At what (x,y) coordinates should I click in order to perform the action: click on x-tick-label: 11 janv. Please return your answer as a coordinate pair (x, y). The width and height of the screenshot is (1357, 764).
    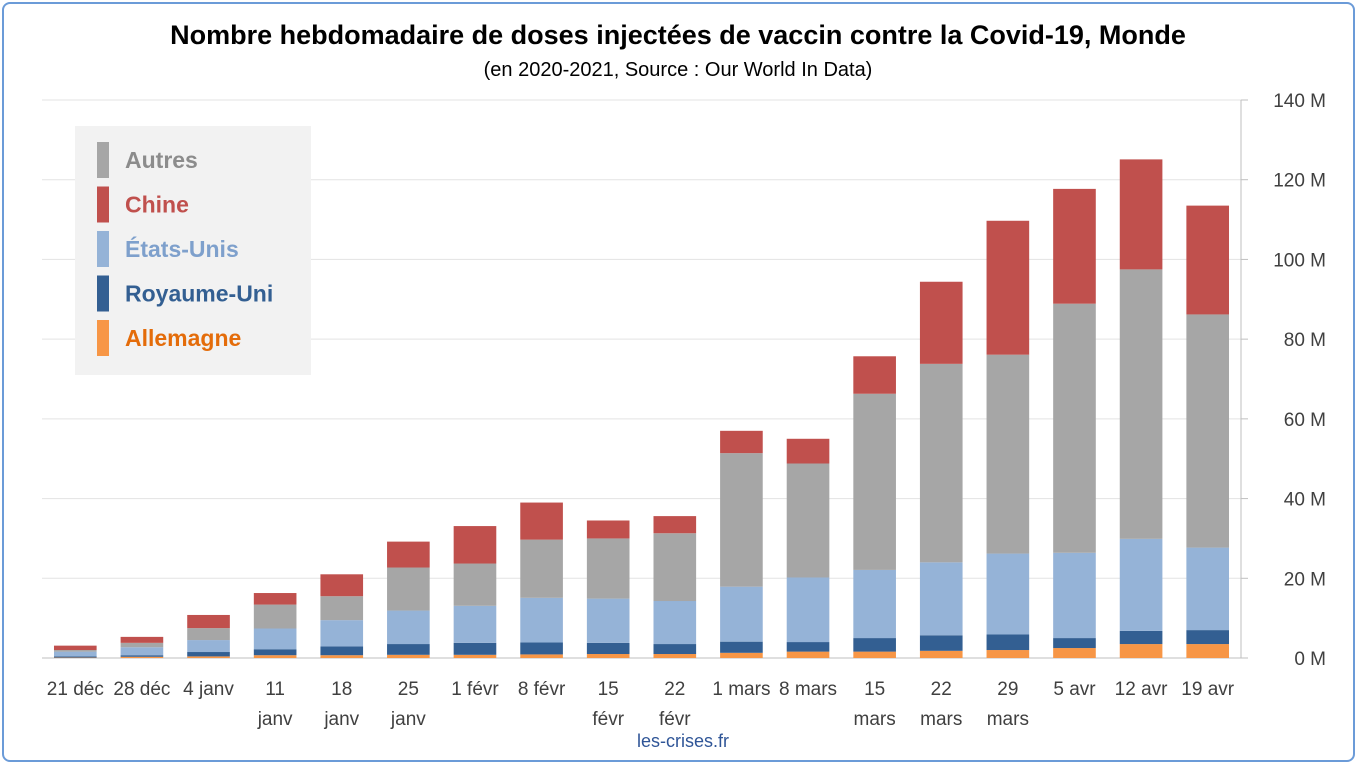
    Looking at the image, I should click on (275, 704).